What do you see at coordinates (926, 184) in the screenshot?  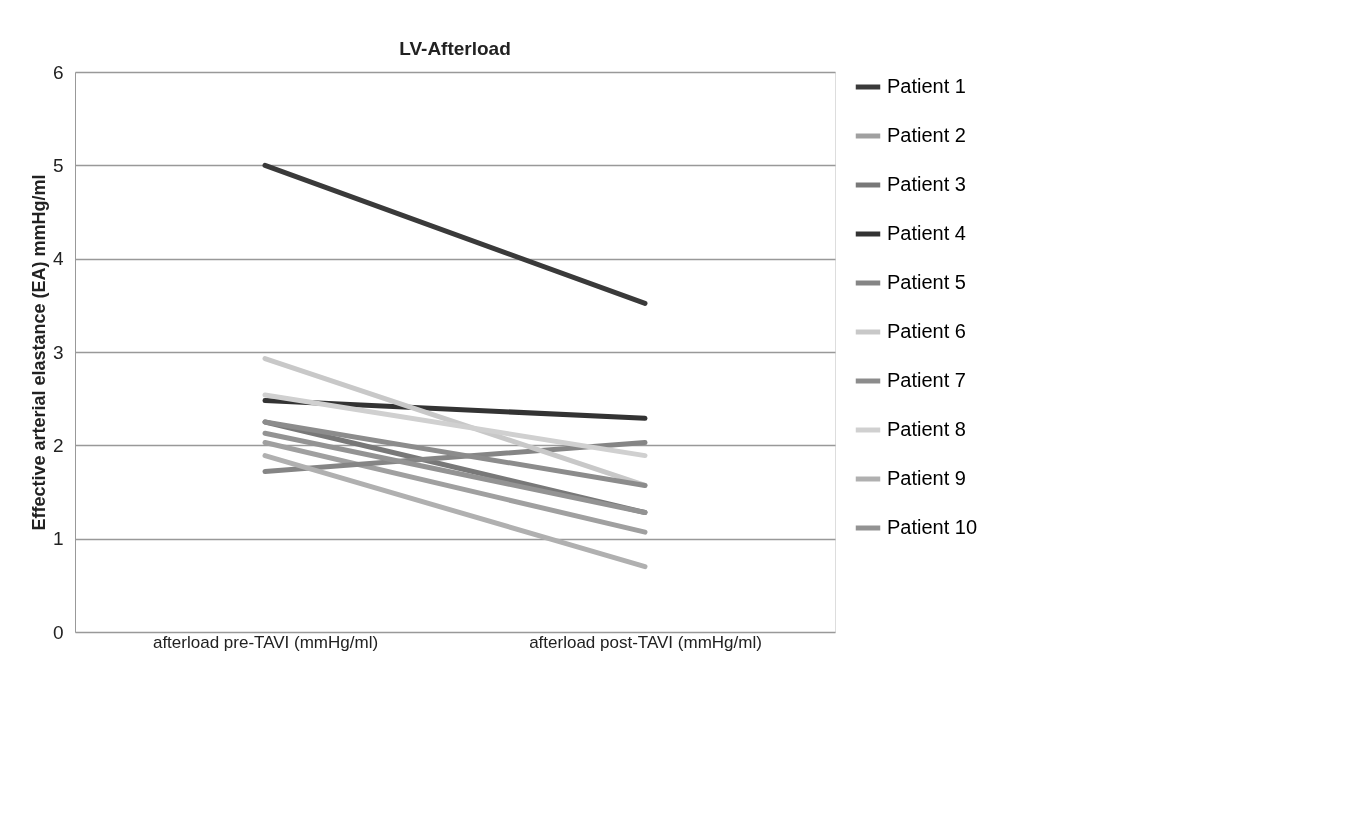 I see `legend-label: Patient 3` at bounding box center [926, 184].